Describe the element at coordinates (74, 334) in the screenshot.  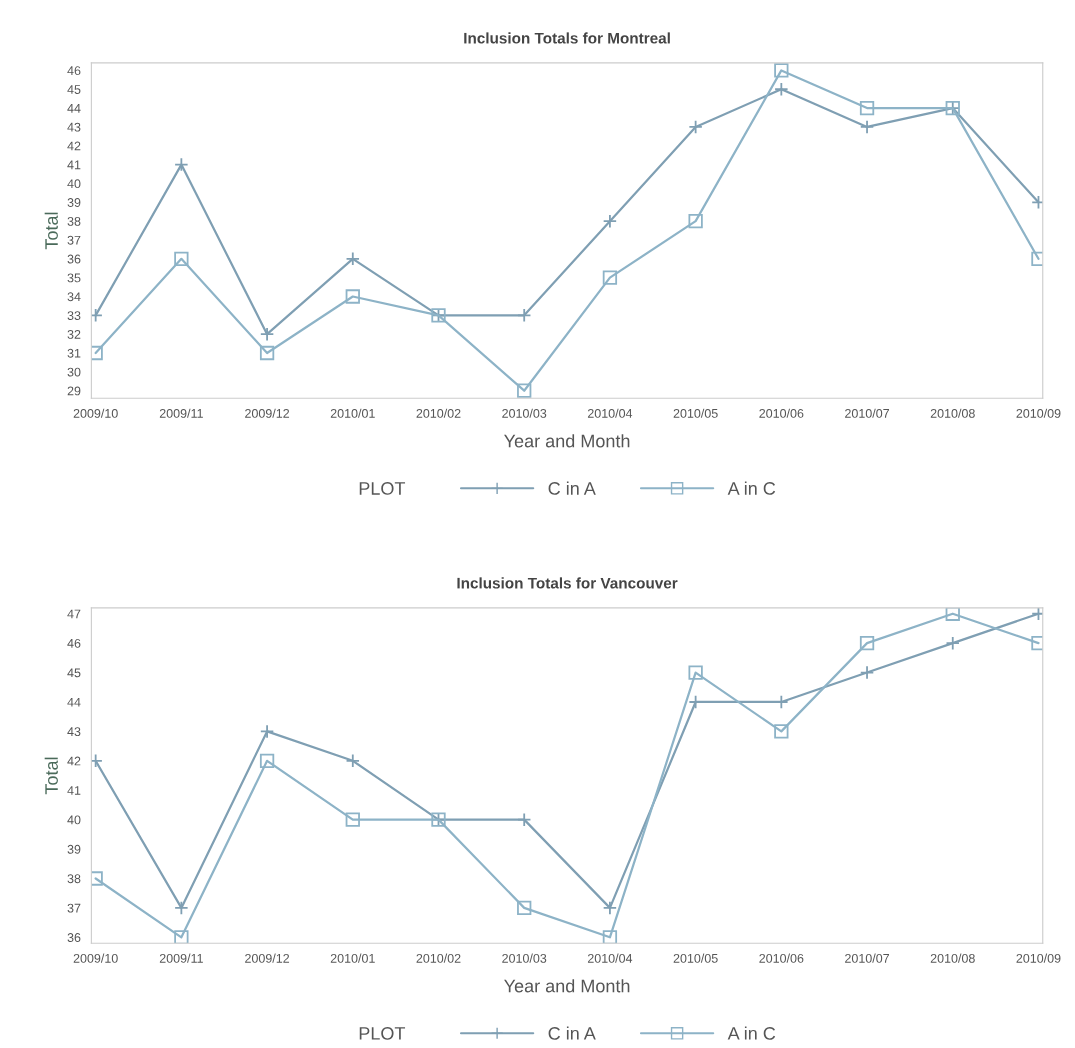
I see `y-tick-label: 32` at that location.